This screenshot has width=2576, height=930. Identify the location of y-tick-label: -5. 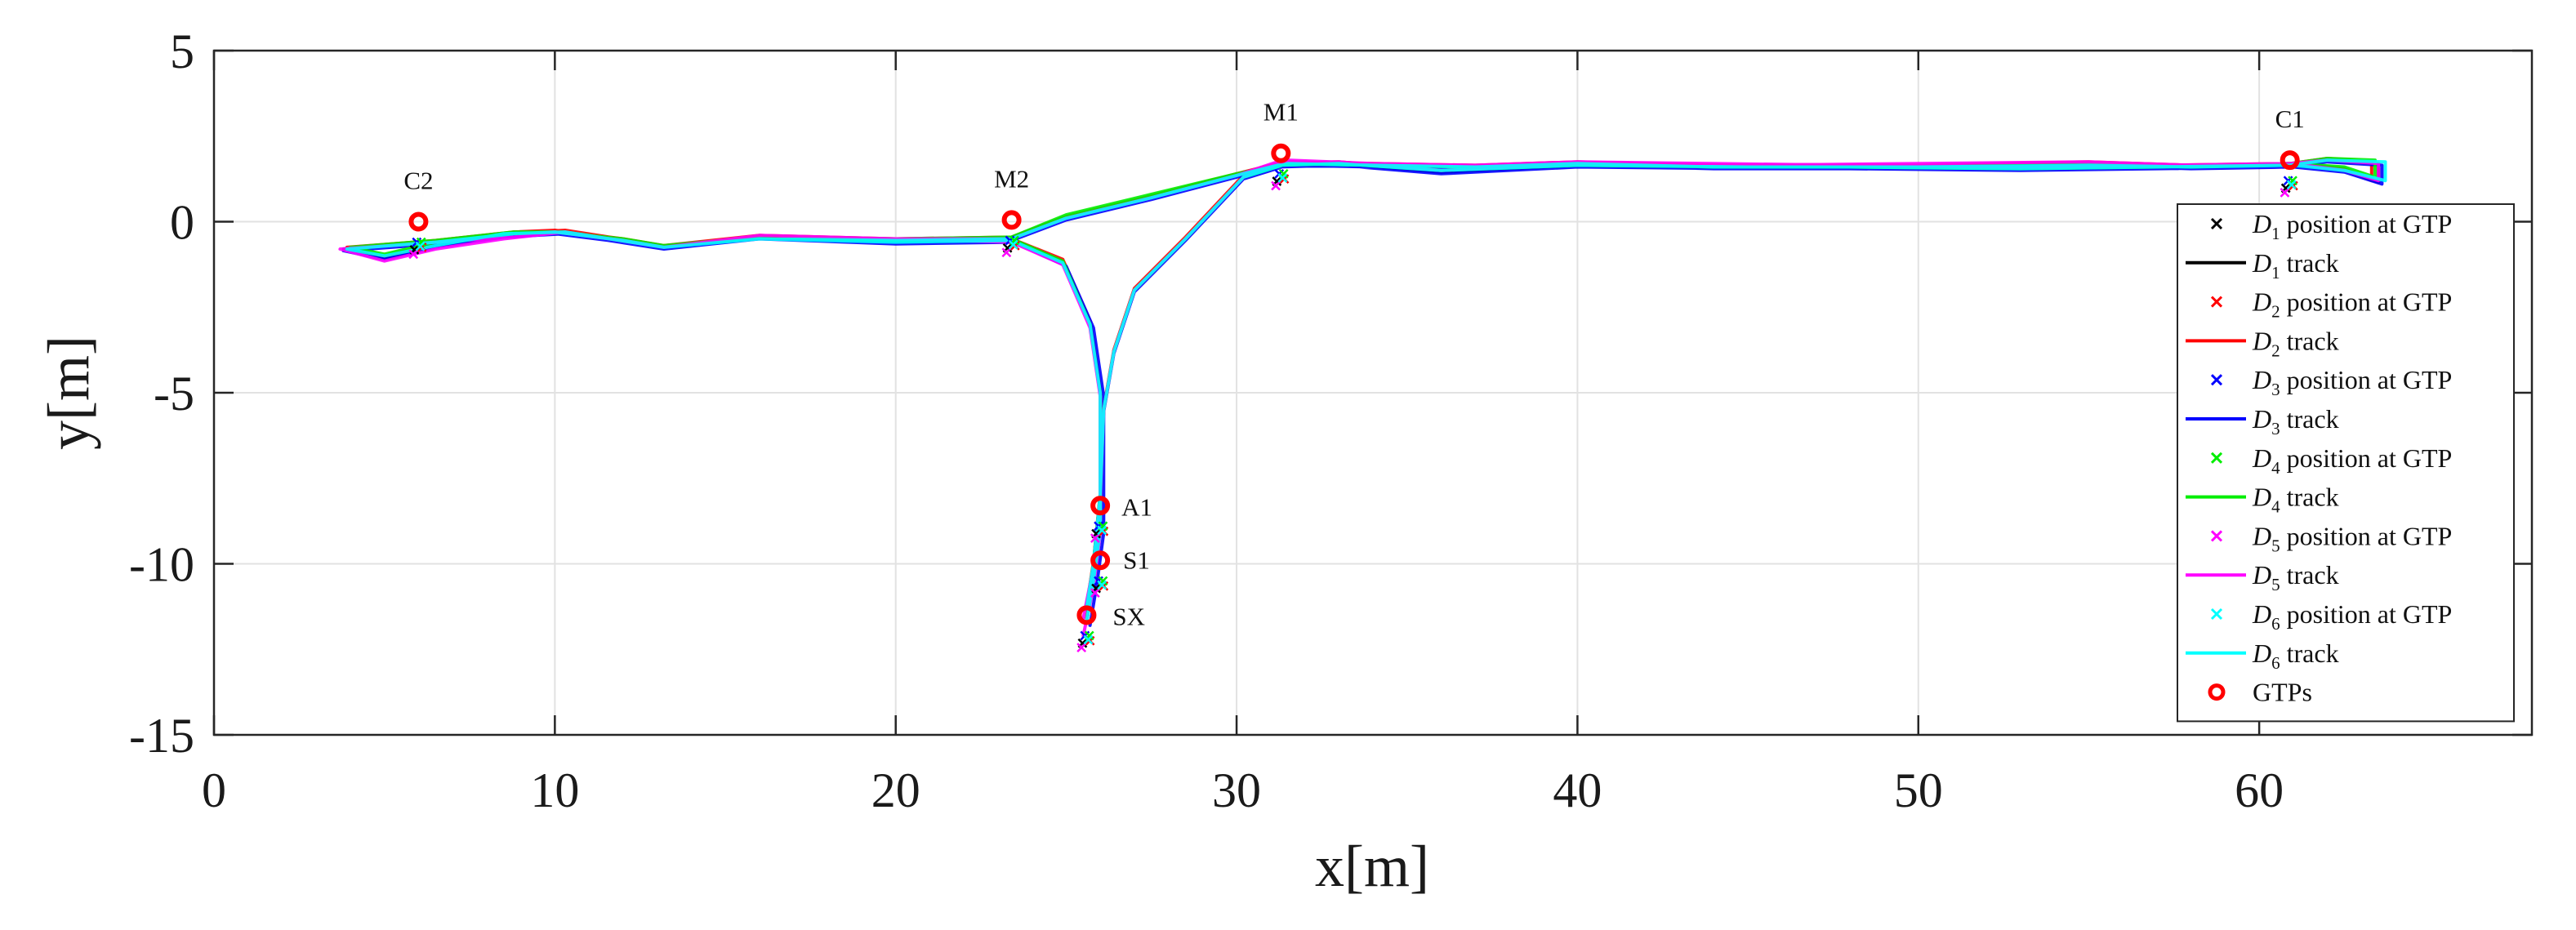
(174, 394).